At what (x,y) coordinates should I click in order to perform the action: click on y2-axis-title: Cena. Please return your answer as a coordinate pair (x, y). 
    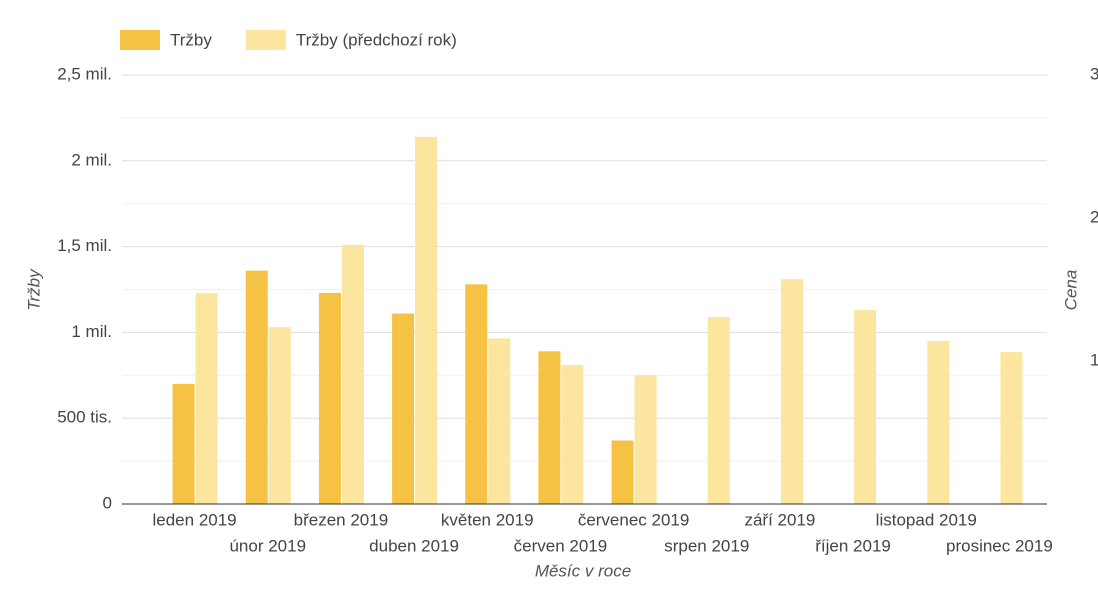
    Looking at the image, I should click on (1070, 290).